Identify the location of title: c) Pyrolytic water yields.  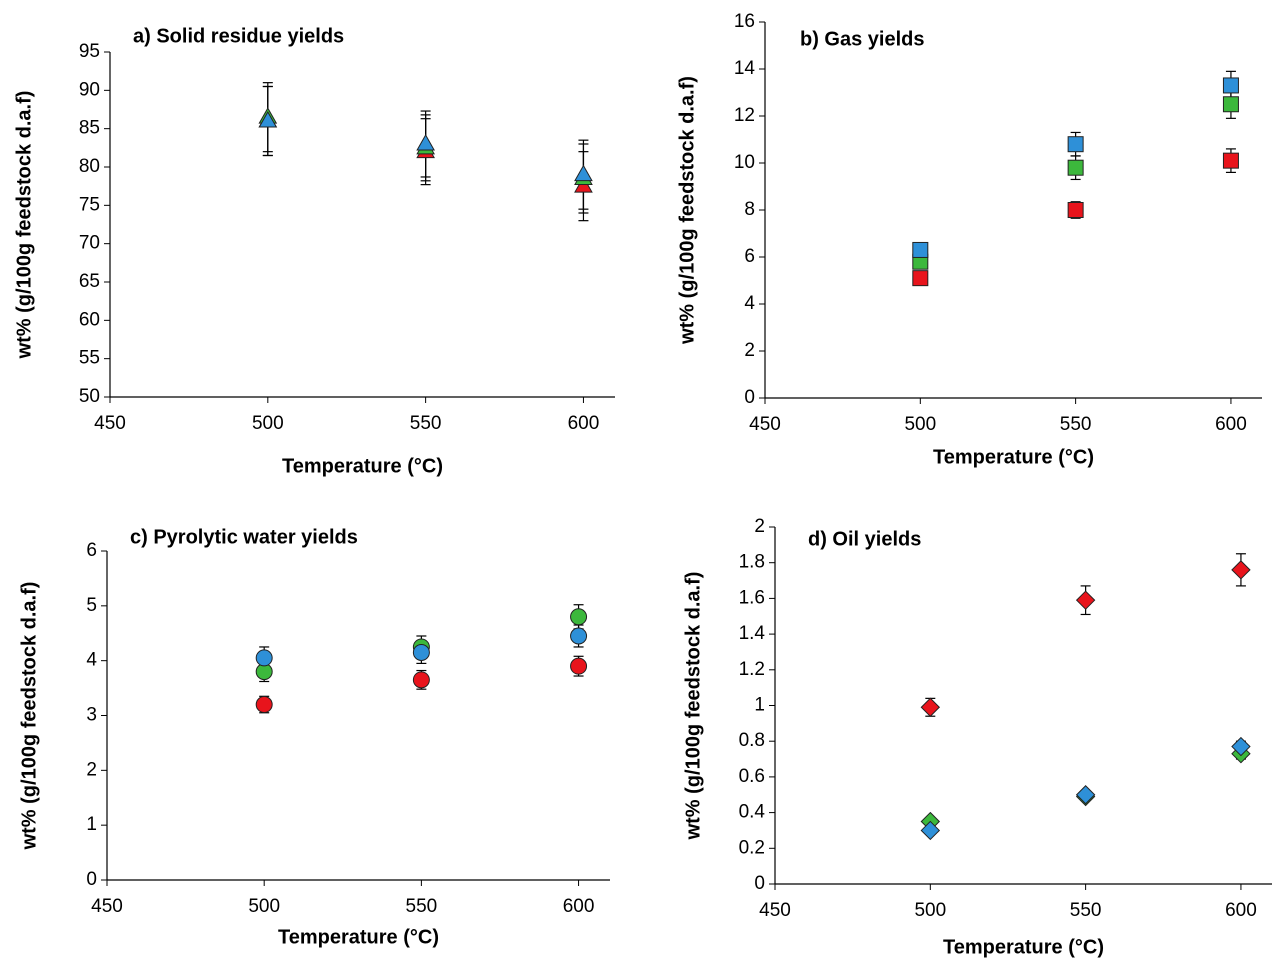
(244, 537).